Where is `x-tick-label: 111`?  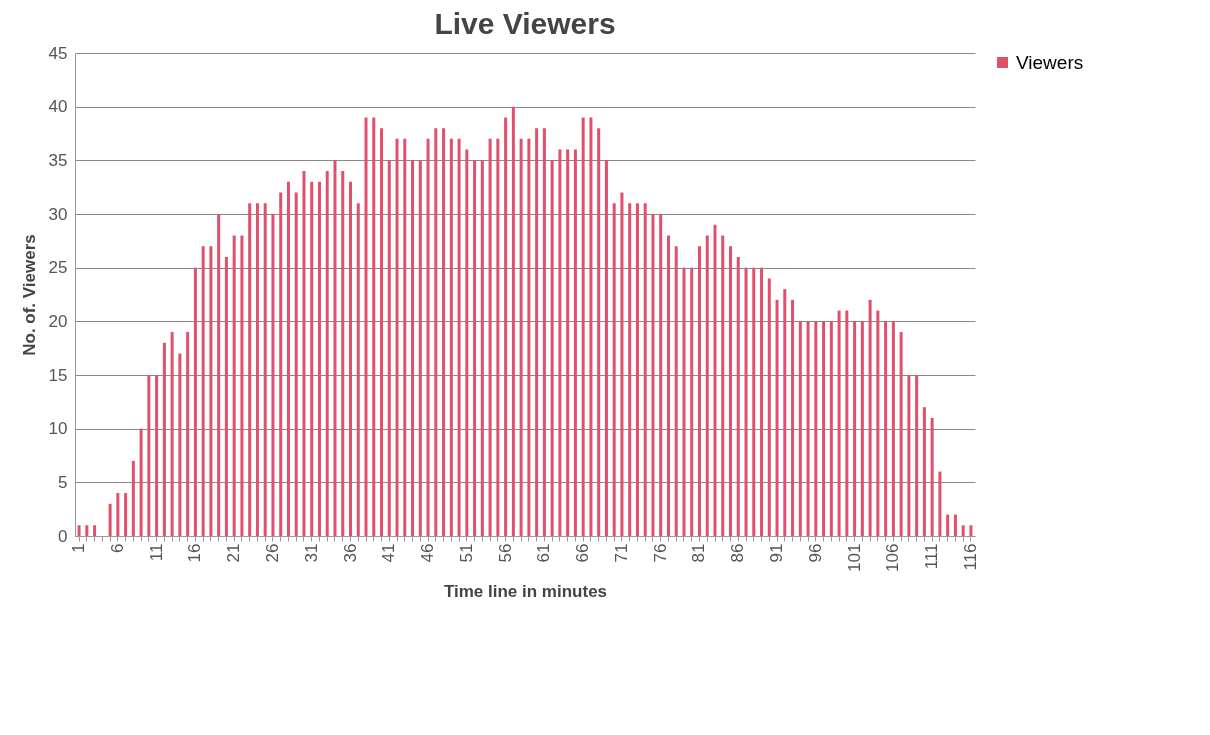 x-tick-label: 111 is located at coordinates (932, 556).